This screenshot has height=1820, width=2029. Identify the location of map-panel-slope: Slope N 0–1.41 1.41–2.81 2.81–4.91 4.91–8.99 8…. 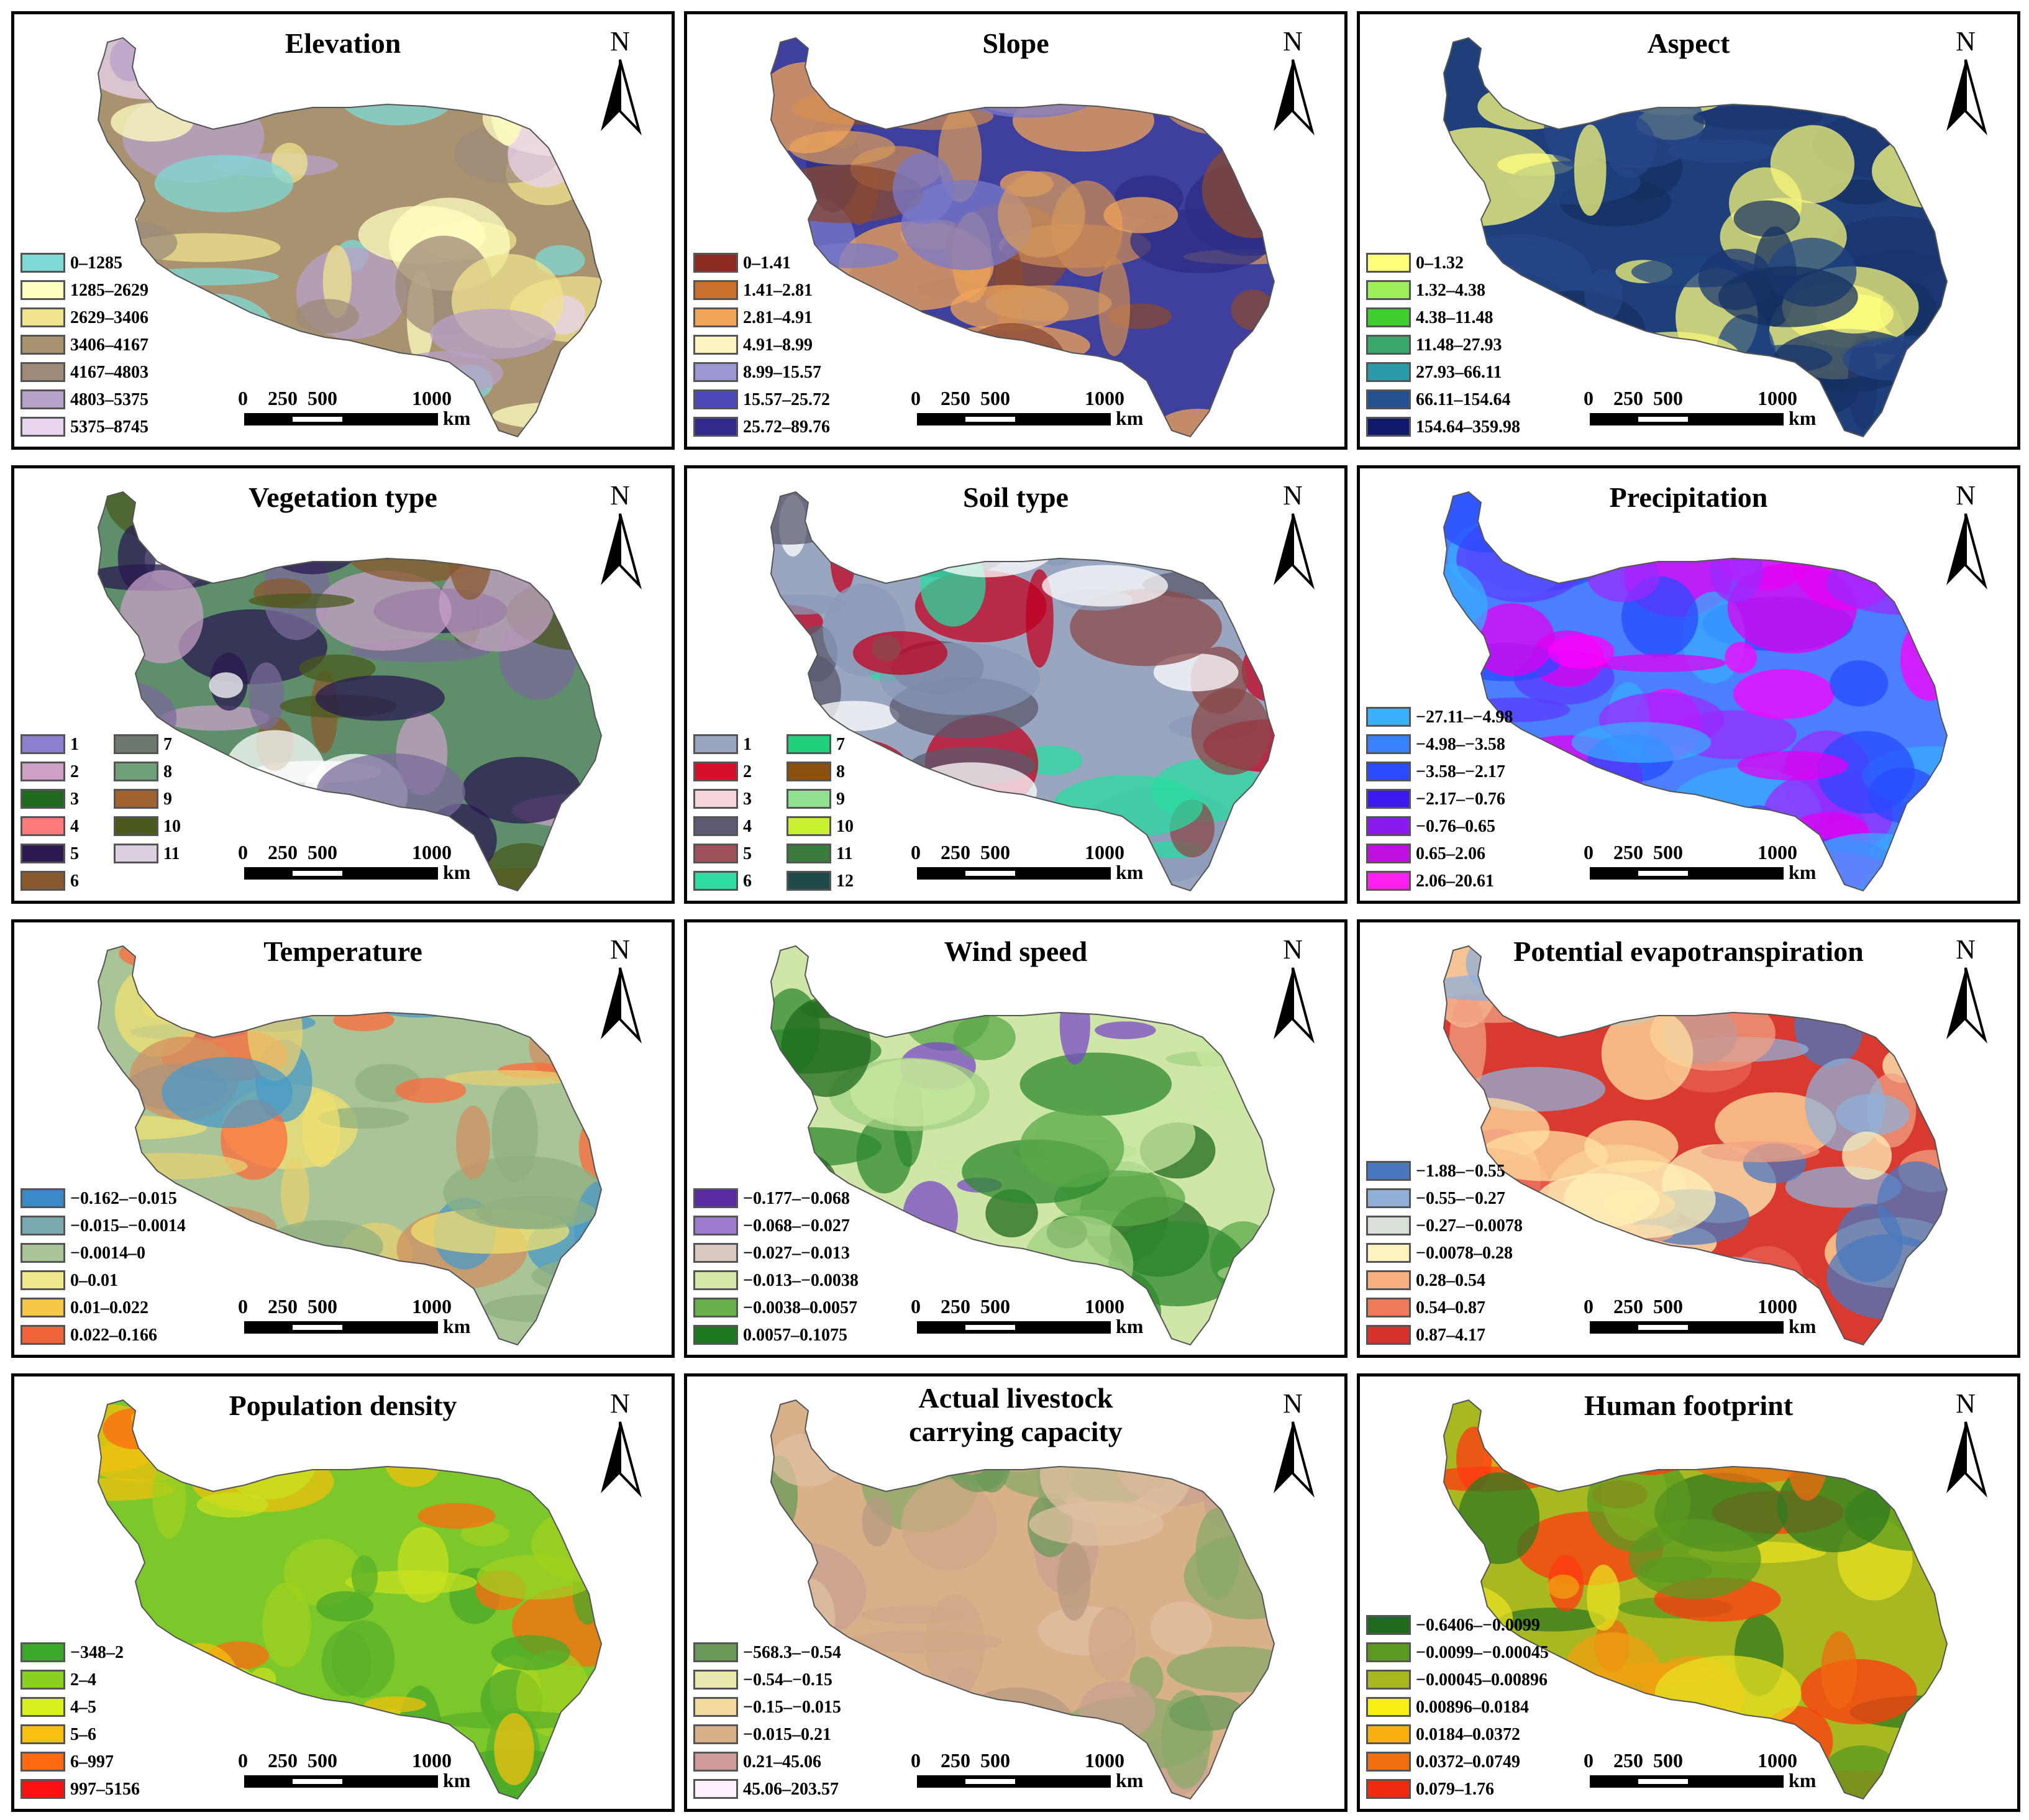
(1016, 231).